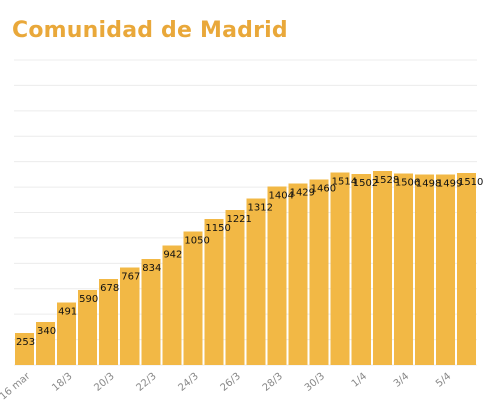 The image size is (485, 410). I want to click on x-tick-label: 24/3, so click(189, 382).